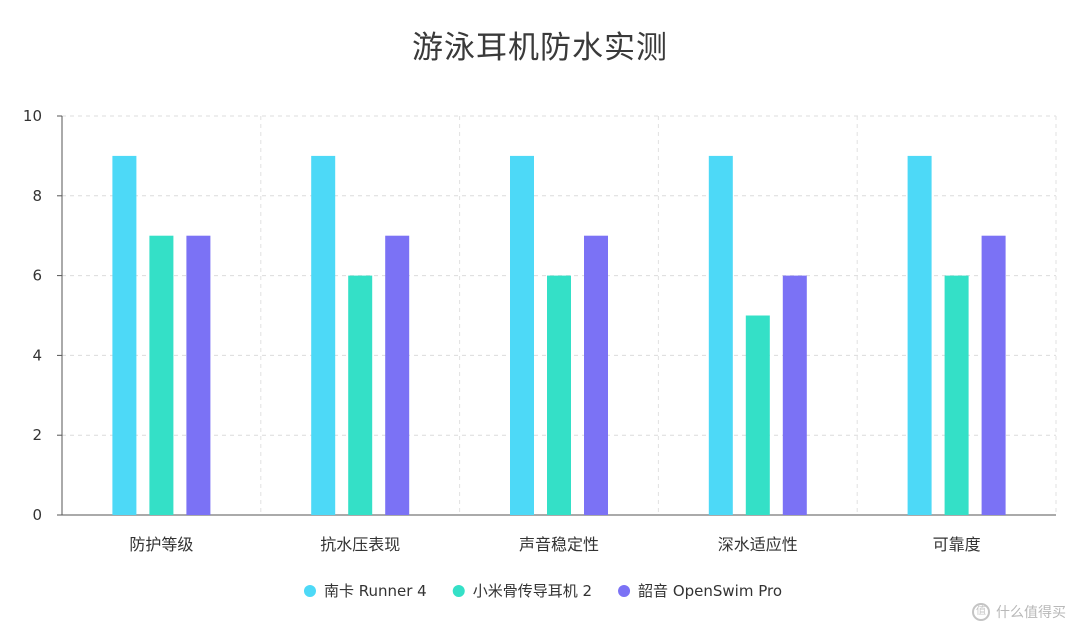 The height and width of the screenshot is (632, 1080). What do you see at coordinates (360, 544) in the screenshot?
I see `x-category-label: 抗水压表现` at bounding box center [360, 544].